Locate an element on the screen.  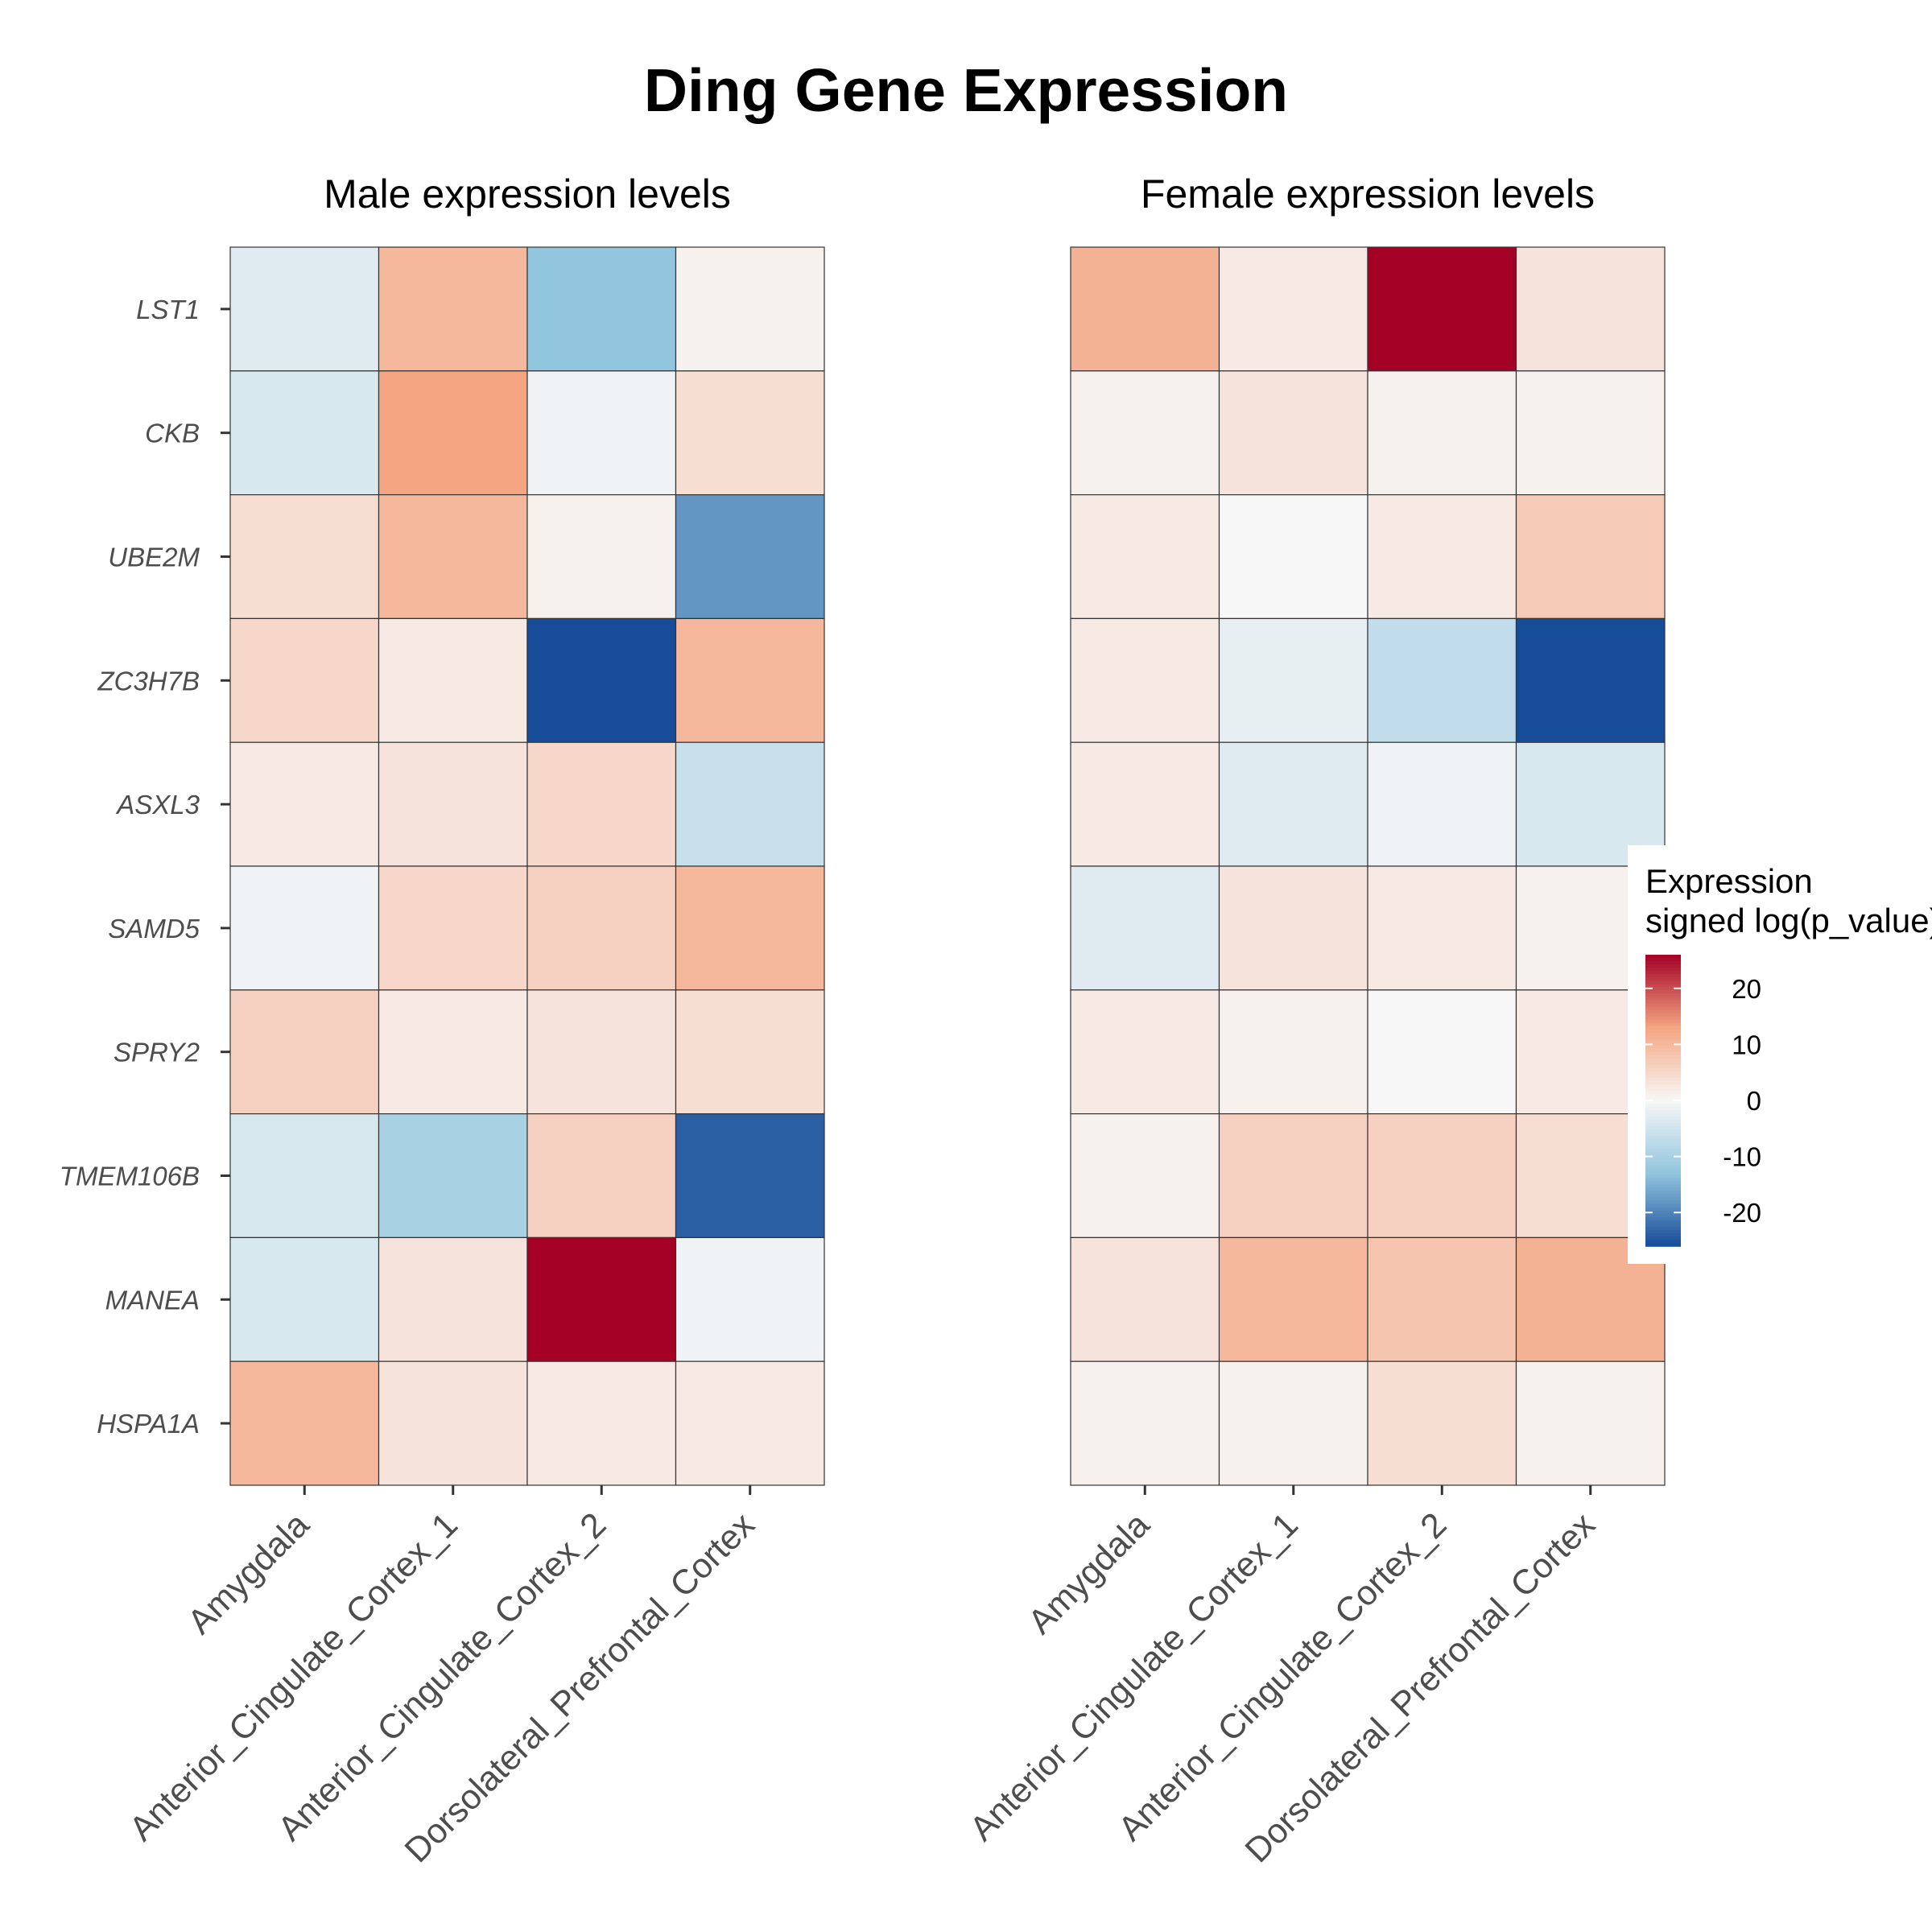
gene-label-tmem106b: TMEM106B is located at coordinates (130, 1176).